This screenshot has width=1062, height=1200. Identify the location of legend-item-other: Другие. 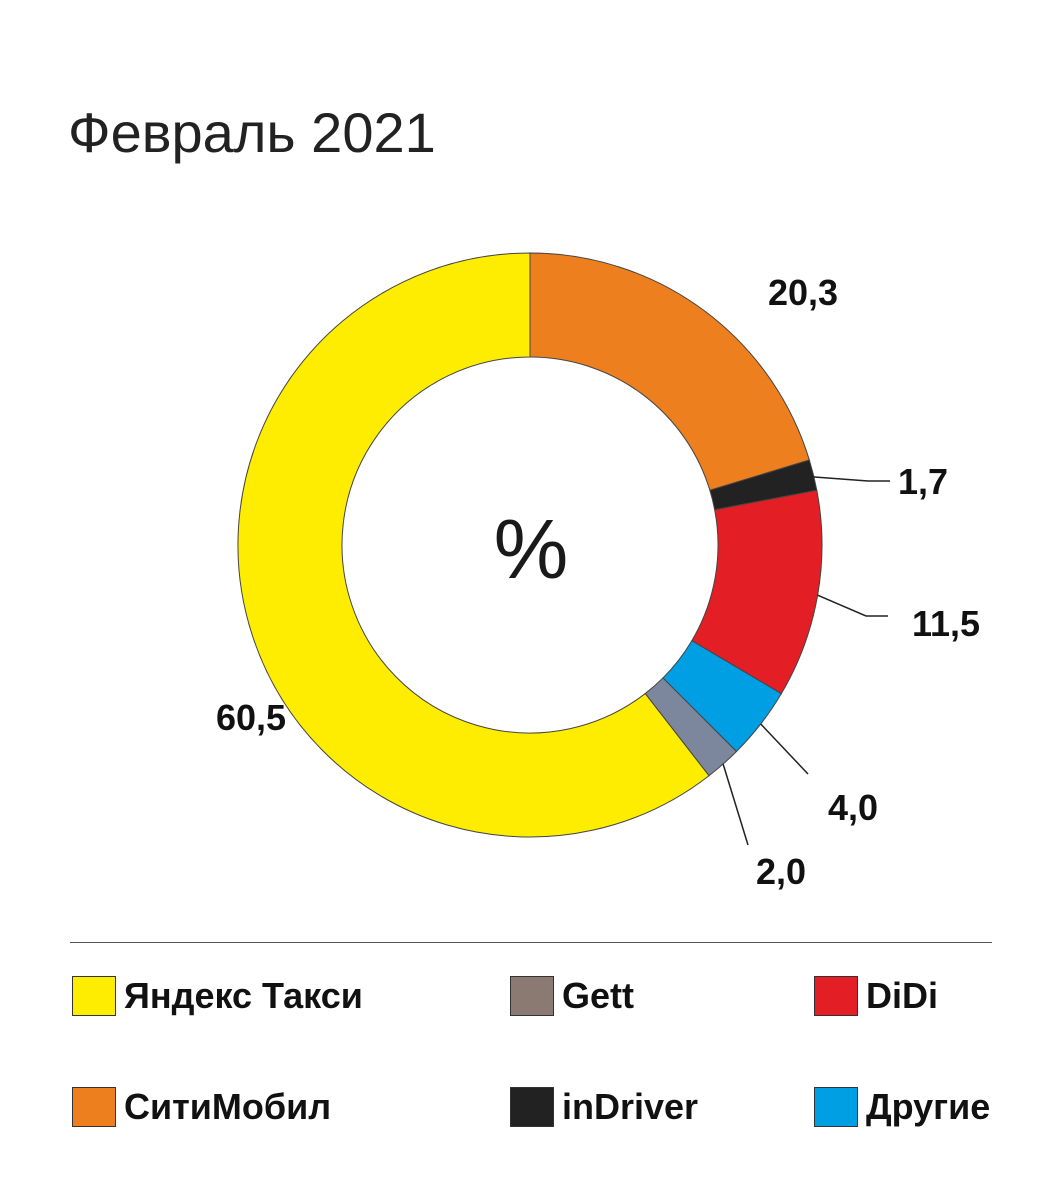
(902, 1107).